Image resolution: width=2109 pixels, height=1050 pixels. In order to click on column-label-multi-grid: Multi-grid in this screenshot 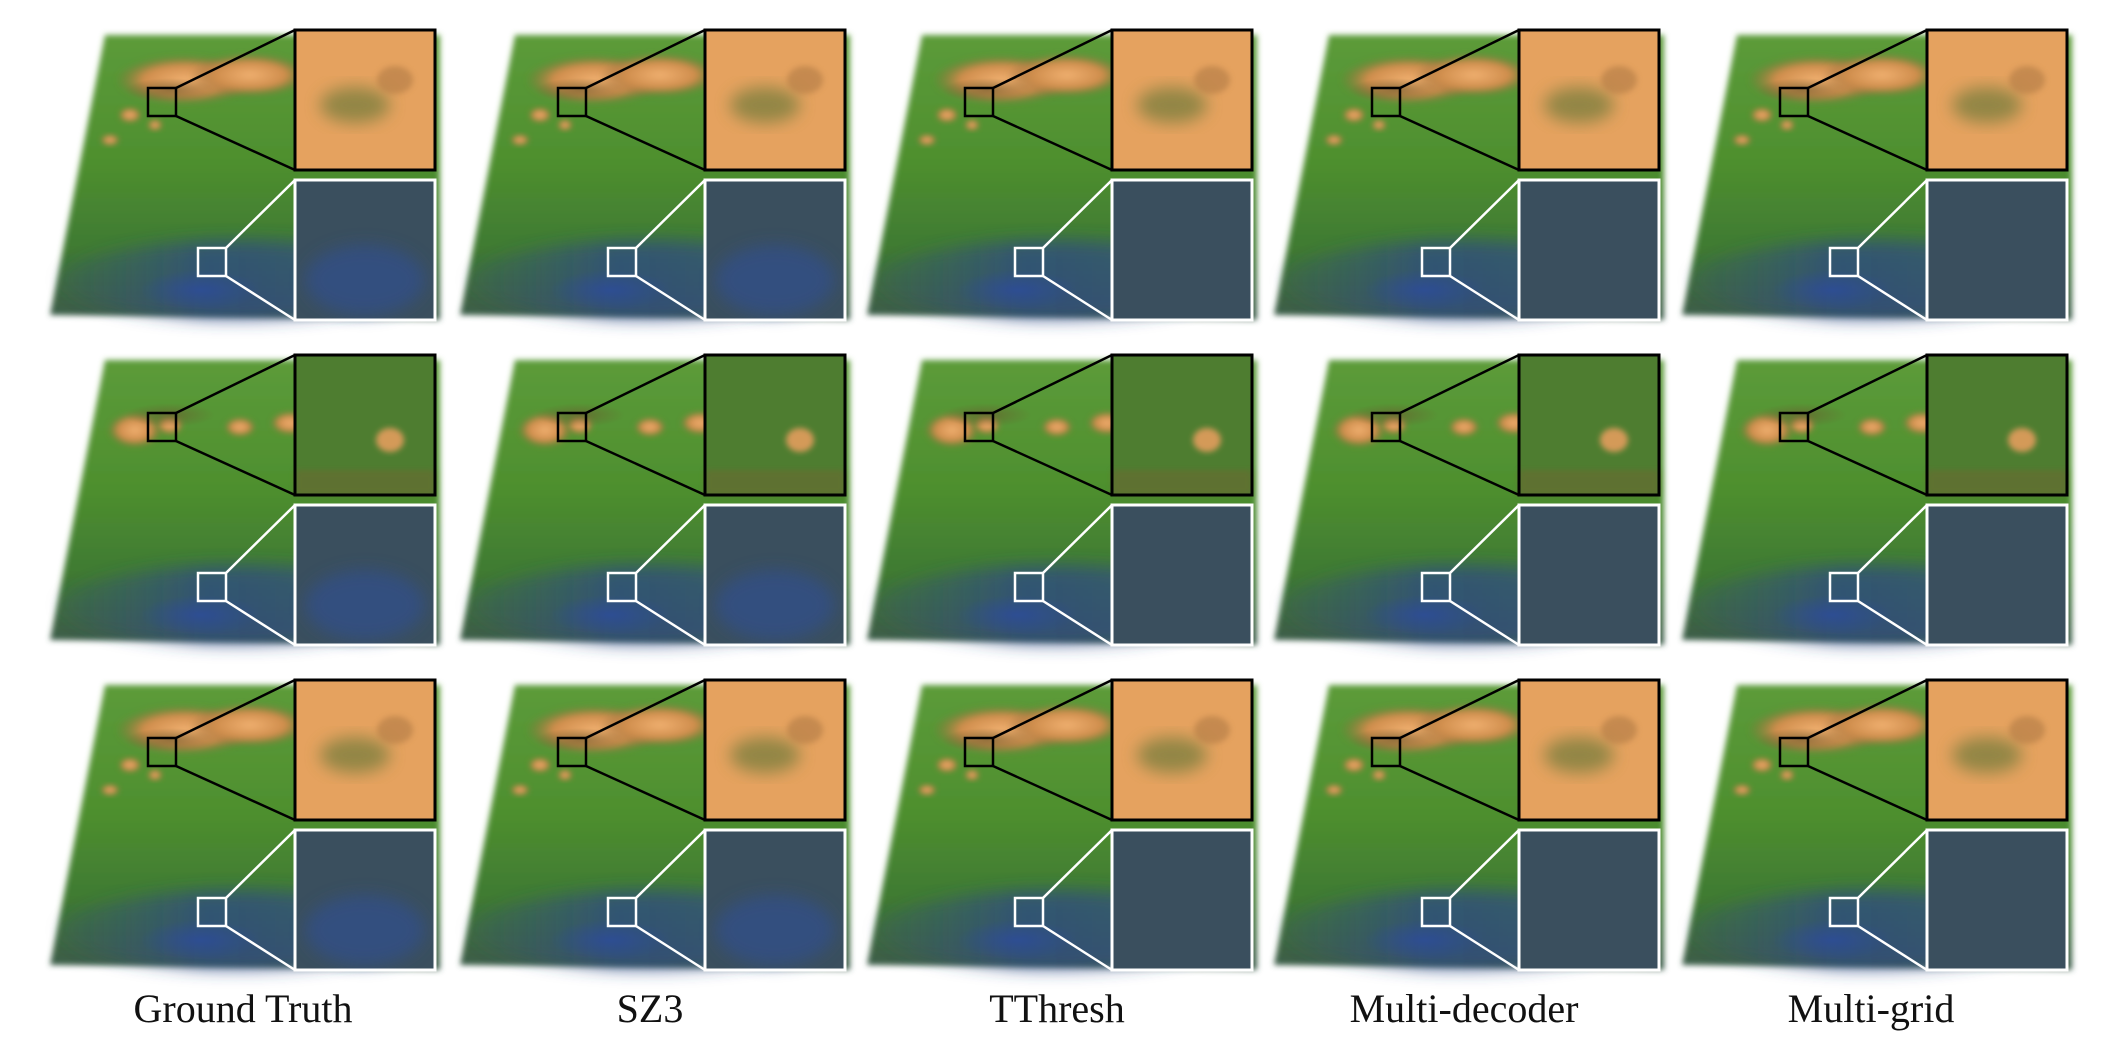, I will do `click(1871, 1008)`.